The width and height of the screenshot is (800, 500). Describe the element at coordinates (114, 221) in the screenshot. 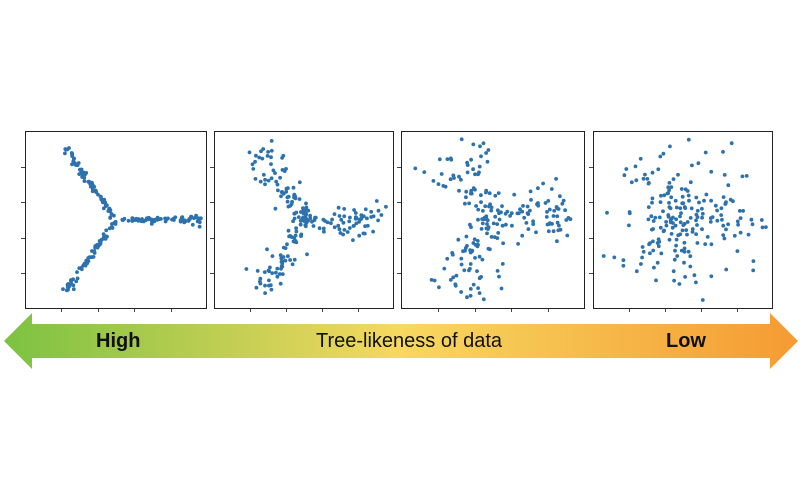

I see `scatter-panel-high` at that location.